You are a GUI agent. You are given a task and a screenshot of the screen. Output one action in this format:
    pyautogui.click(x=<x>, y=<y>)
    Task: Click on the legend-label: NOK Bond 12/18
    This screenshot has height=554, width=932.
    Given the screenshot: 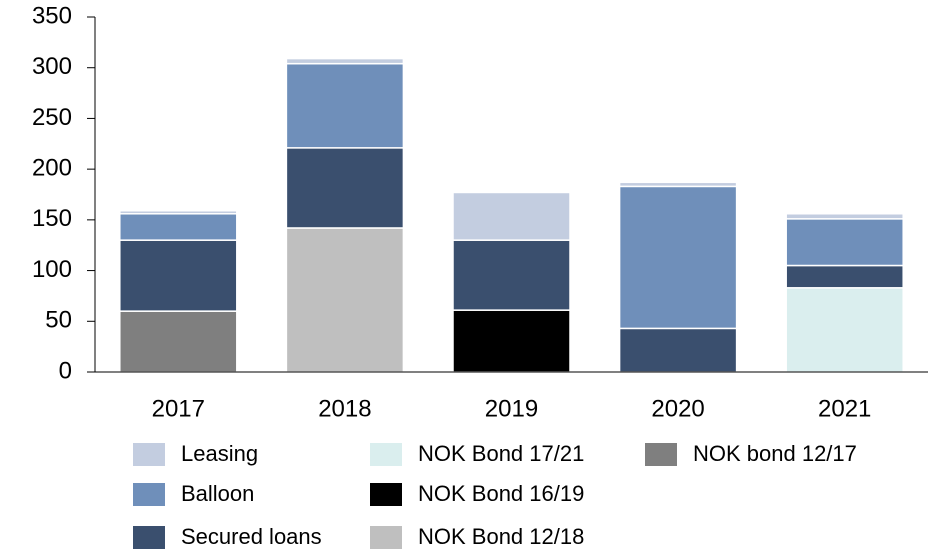 What is the action you would take?
    pyautogui.click(x=501, y=536)
    